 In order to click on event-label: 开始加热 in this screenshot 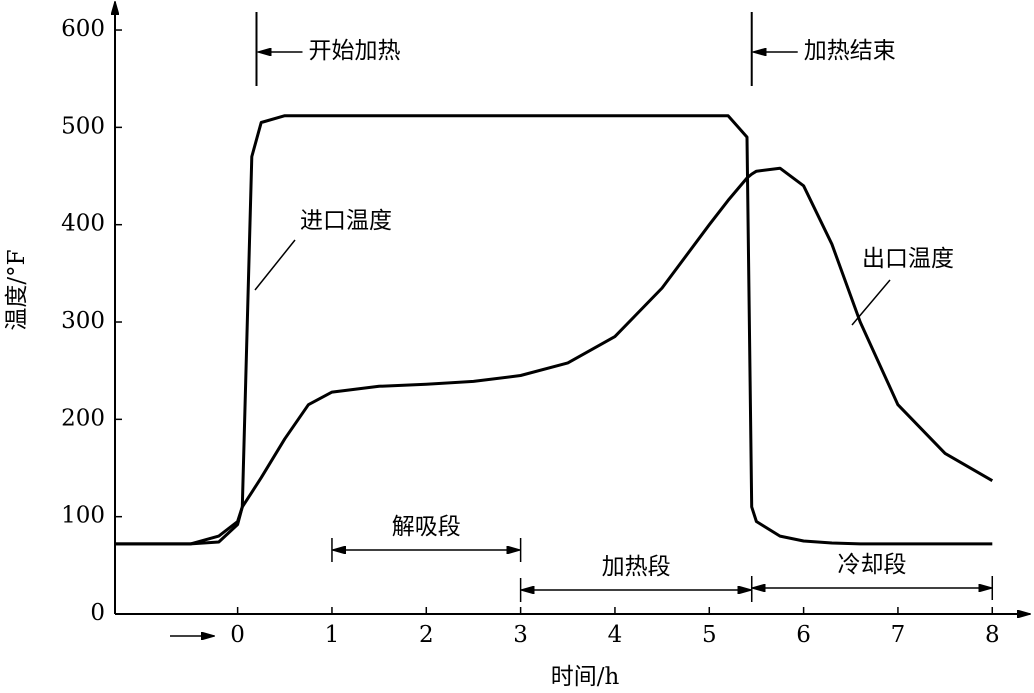, I will do `click(354, 51)`.